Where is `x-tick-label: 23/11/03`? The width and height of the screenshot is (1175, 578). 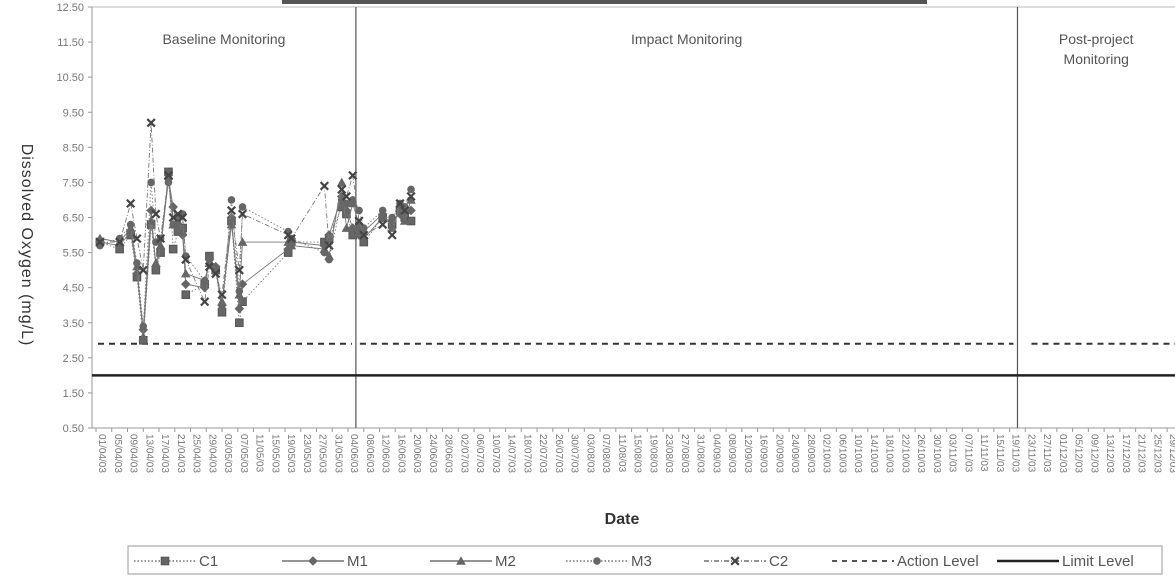
x-tick-label: 23/11/03 is located at coordinates (1030, 453).